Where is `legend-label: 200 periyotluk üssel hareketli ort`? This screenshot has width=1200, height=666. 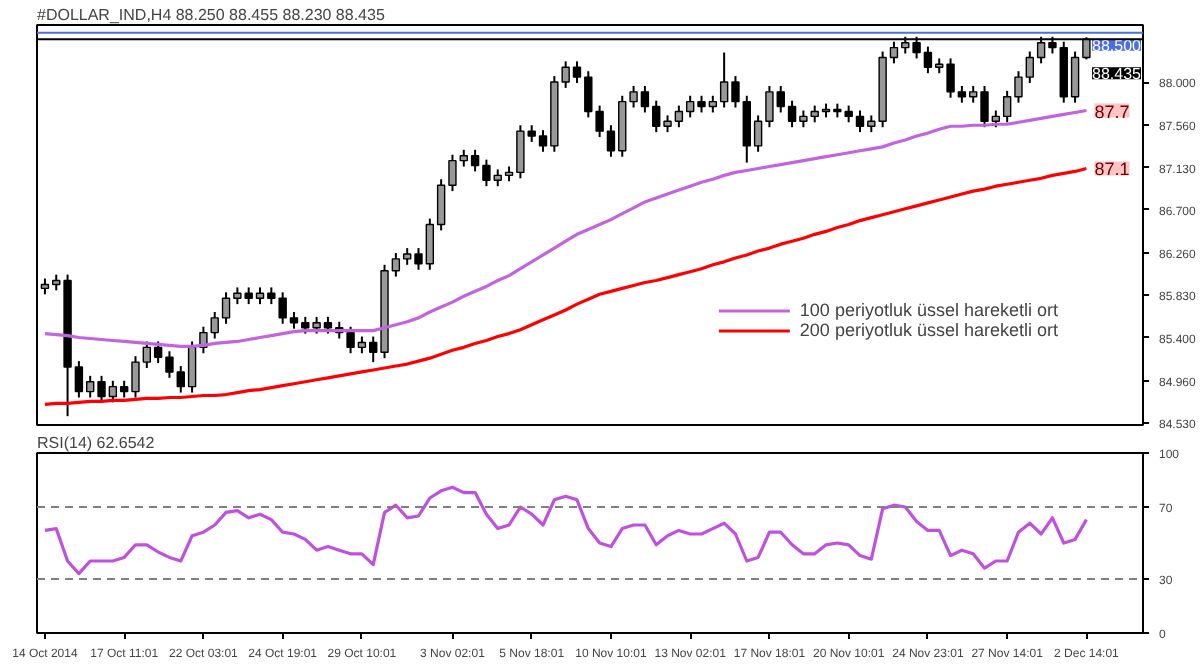
legend-label: 200 periyotluk üssel hareketli ort is located at coordinates (928, 330).